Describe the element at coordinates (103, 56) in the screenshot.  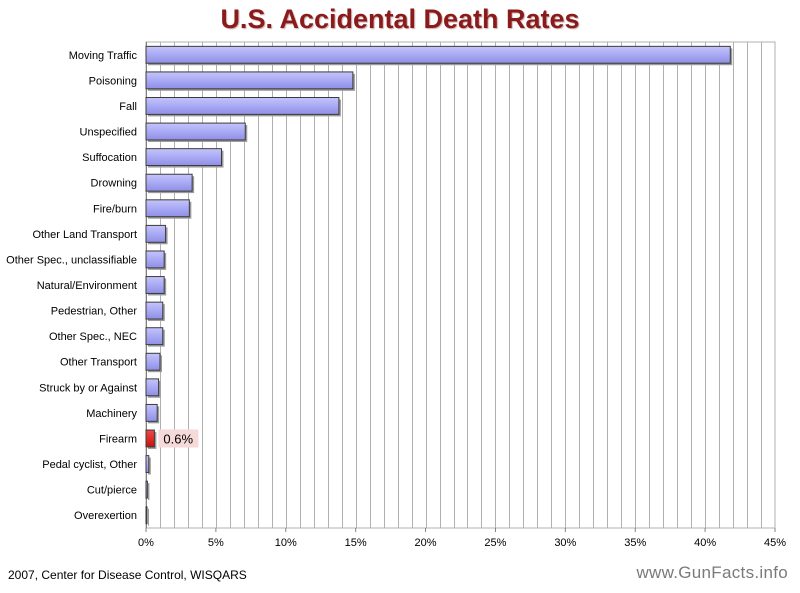
I see `category-label: Moving Traffic` at that location.